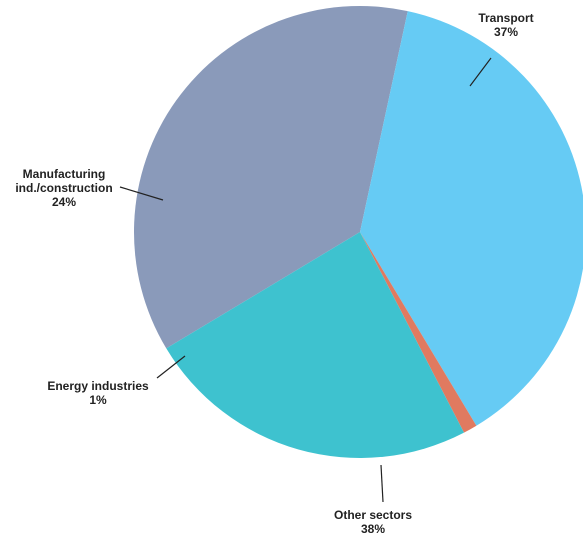 The image size is (583, 540). Describe the element at coordinates (141, 193) in the screenshot. I see `leader-line-manufacturing-ind-construction` at that location.